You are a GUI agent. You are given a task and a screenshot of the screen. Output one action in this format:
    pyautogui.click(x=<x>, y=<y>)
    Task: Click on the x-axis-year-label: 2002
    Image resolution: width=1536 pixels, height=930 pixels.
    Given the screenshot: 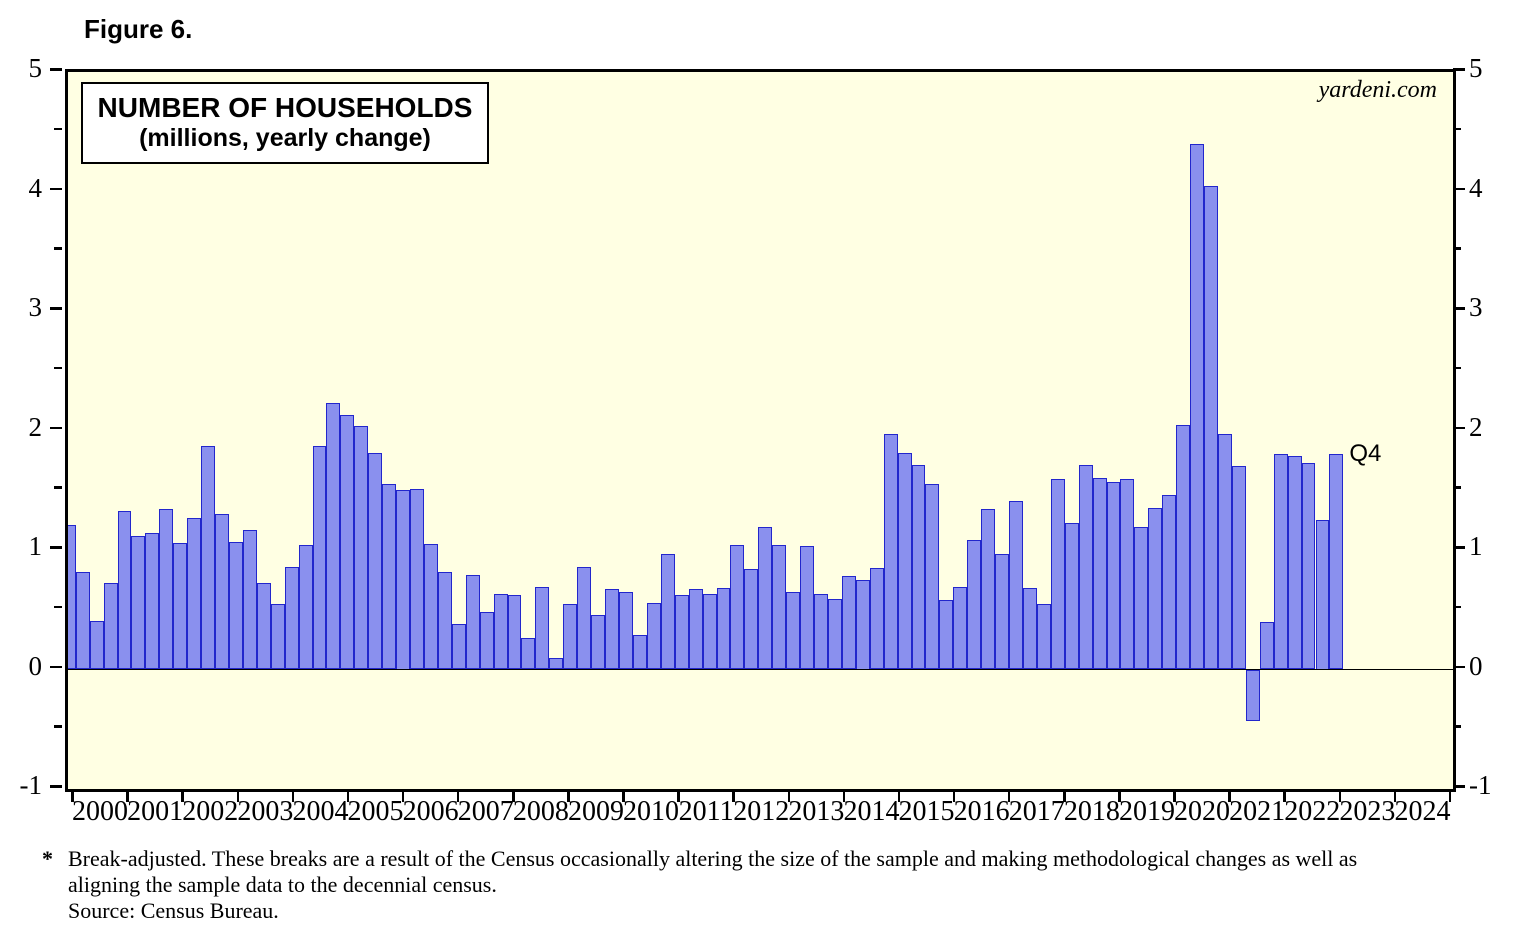 What is the action you would take?
    pyautogui.click(x=210, y=811)
    